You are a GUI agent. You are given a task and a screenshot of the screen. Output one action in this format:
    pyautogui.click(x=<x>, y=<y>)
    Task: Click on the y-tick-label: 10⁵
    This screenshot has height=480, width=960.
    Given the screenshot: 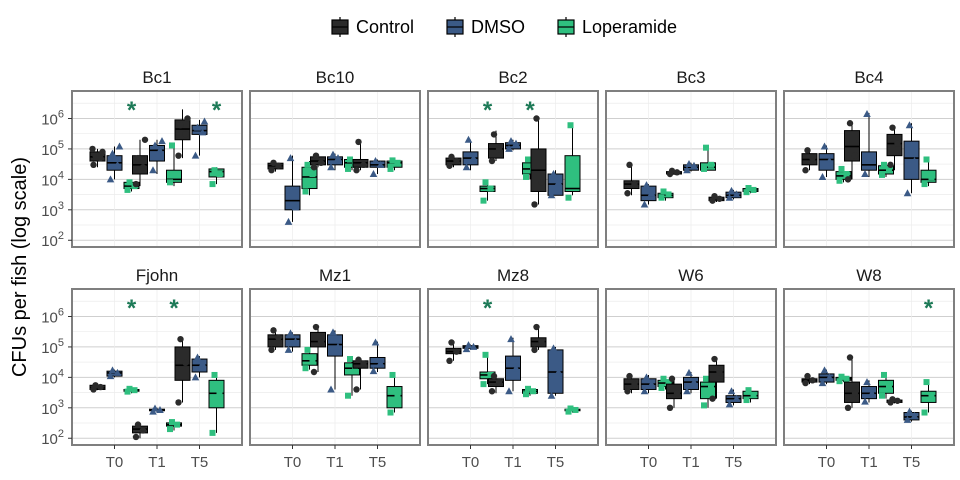 What is the action you would take?
    pyautogui.click(x=52, y=149)
    